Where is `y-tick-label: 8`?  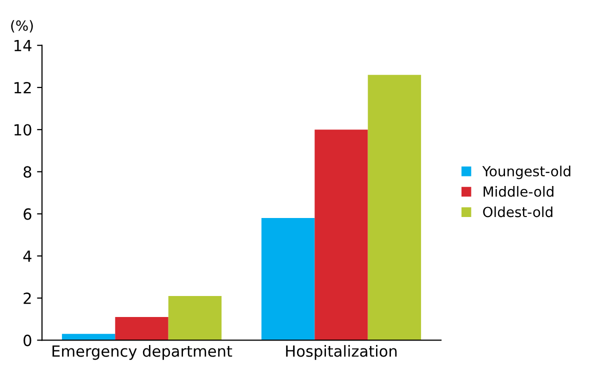
y-tick-label: 8 is located at coordinates (28, 172).